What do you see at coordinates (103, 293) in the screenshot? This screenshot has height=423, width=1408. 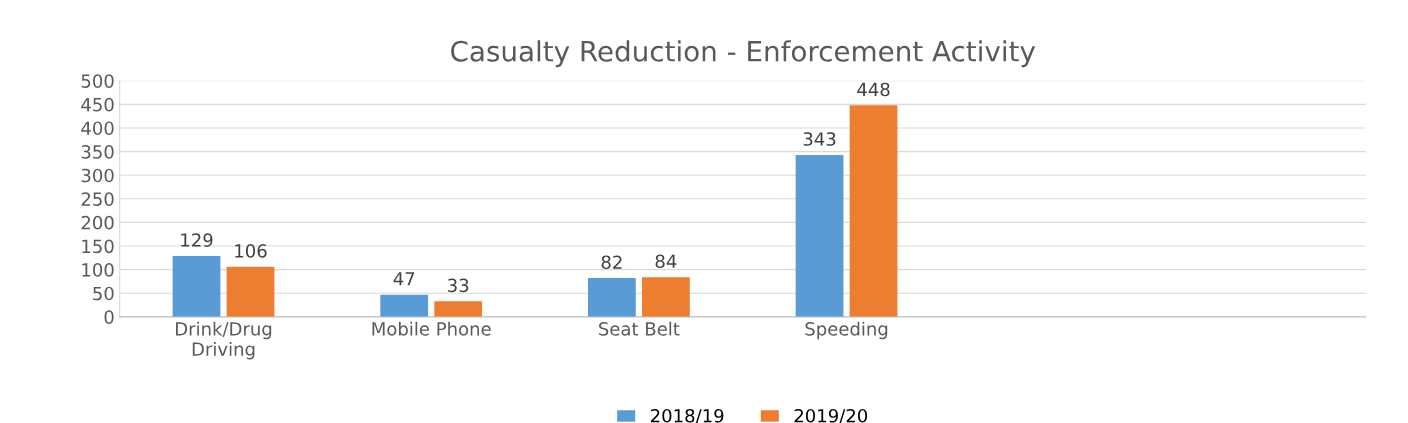 I see `y-tick-label: 50` at bounding box center [103, 293].